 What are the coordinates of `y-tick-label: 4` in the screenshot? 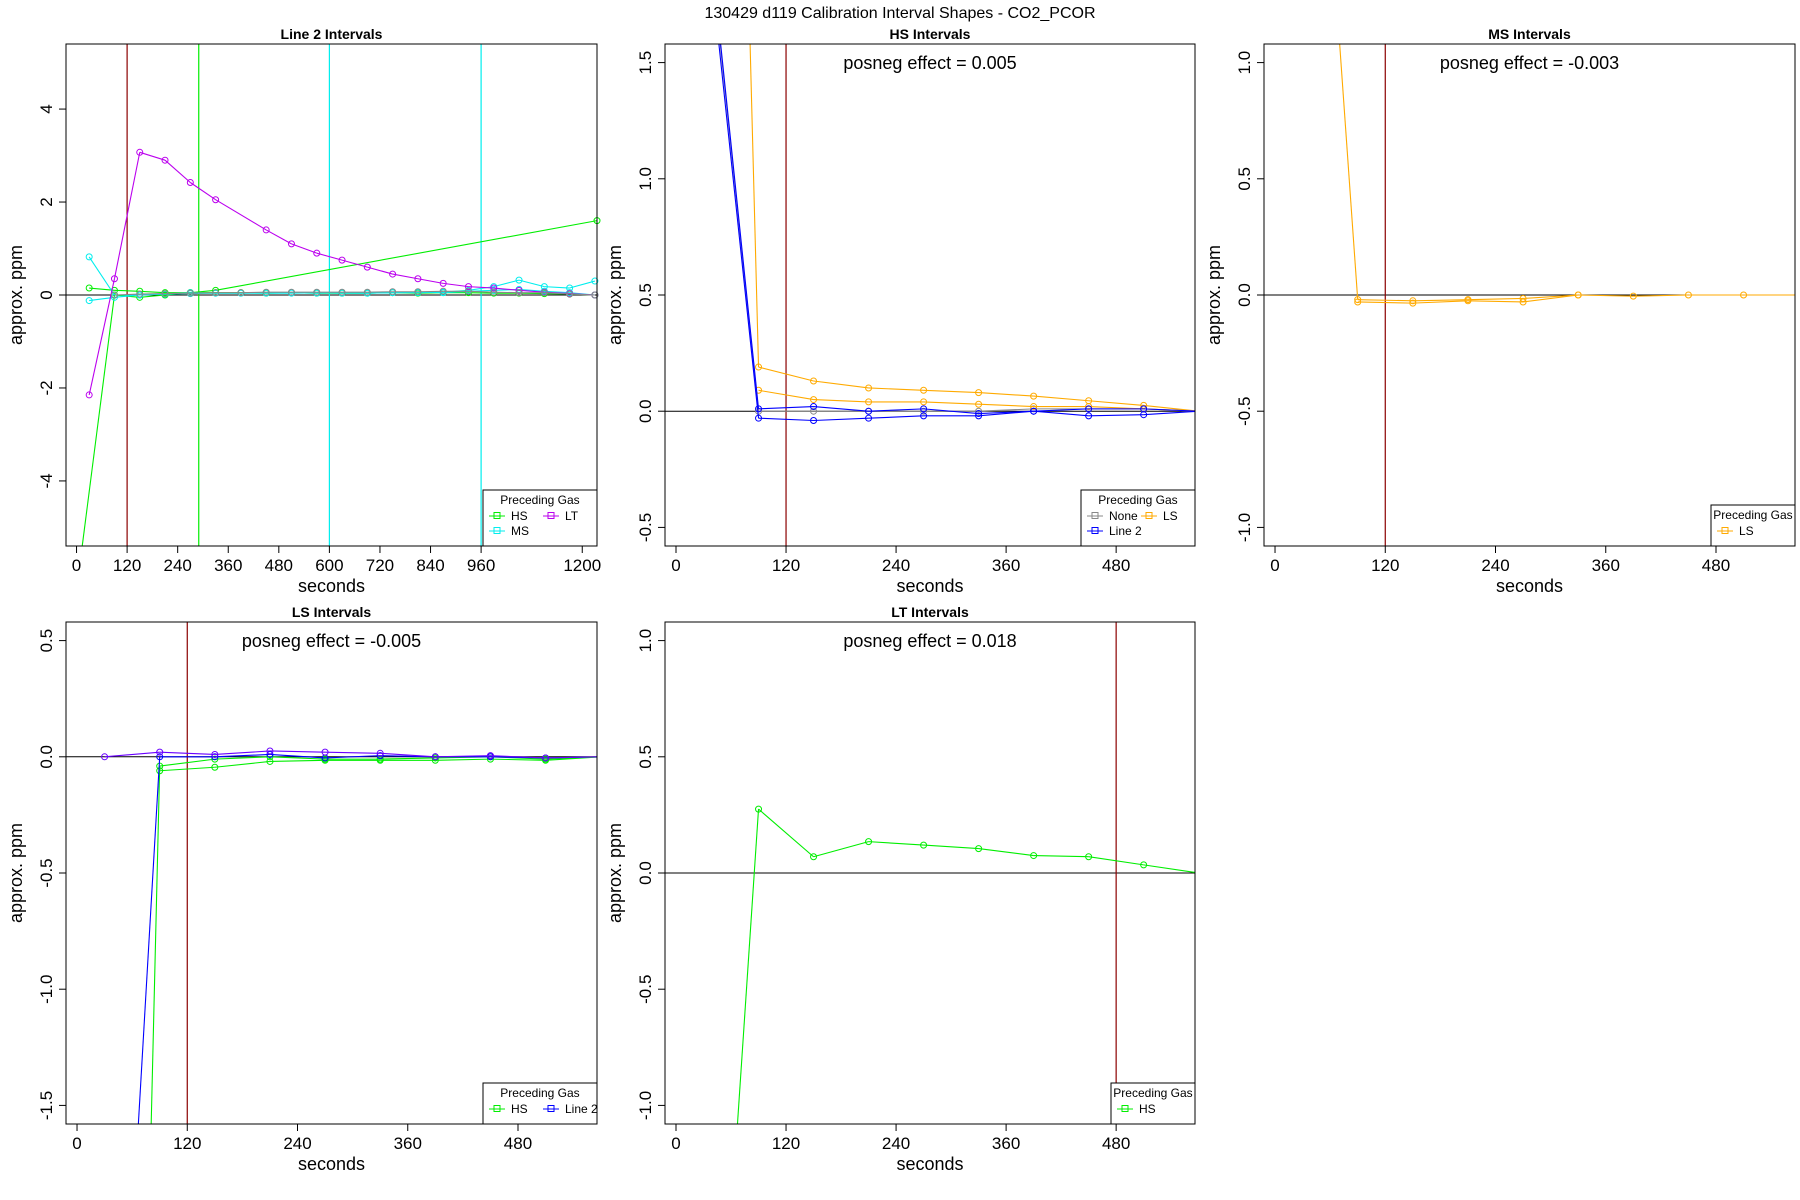 It's located at (46, 108).